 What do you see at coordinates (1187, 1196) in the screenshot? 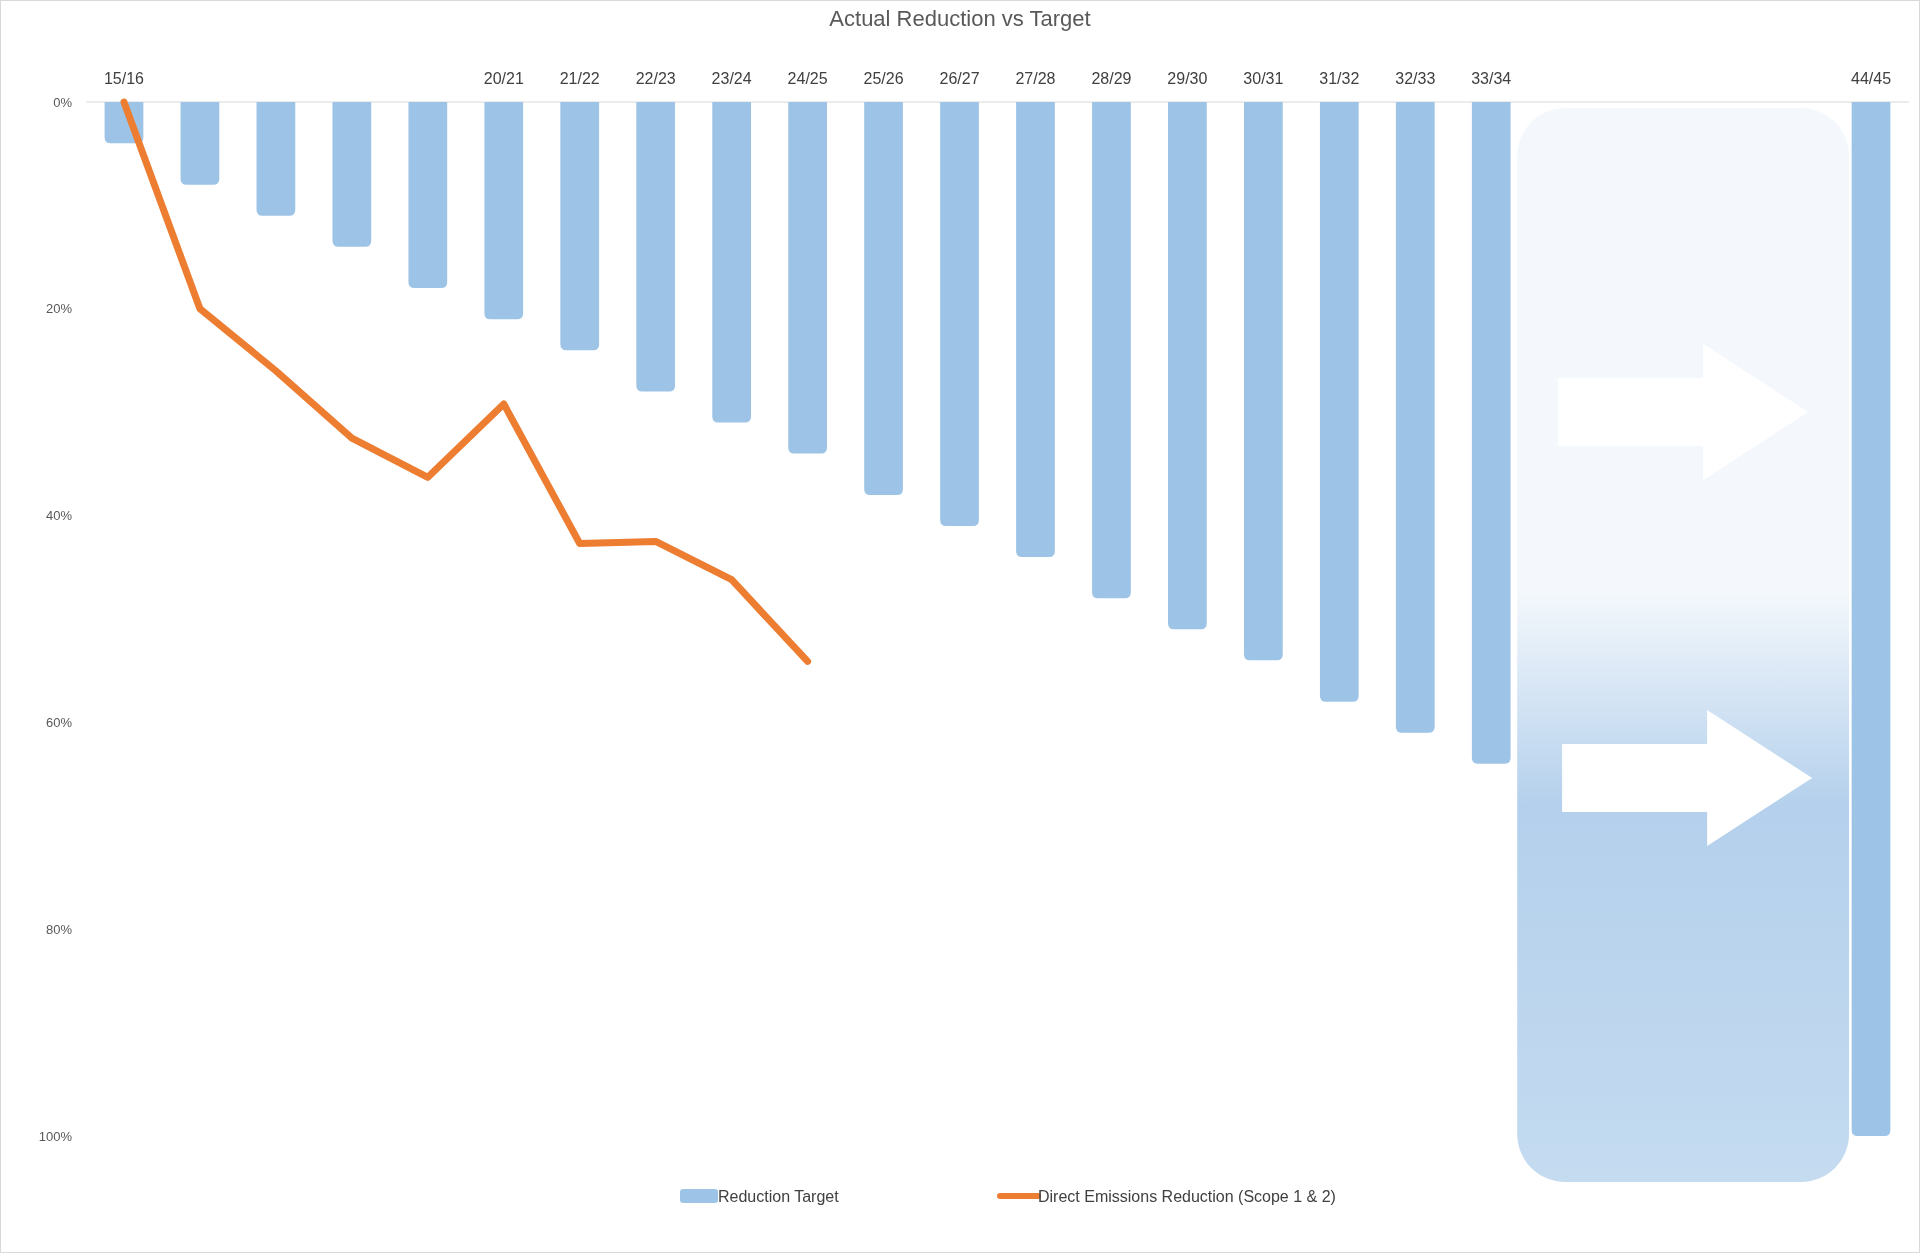
I see `legend-label: Direct Emissions Reduction (Scope 1 & 2)` at bounding box center [1187, 1196].